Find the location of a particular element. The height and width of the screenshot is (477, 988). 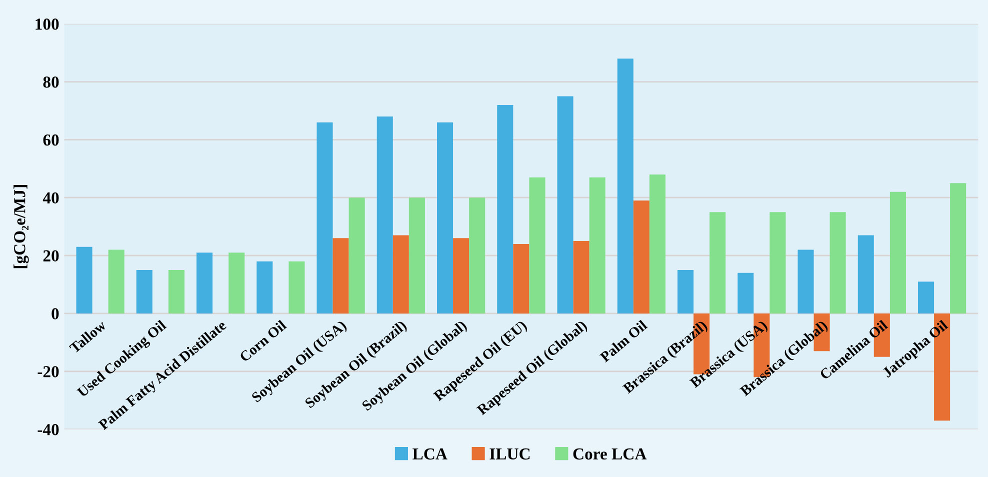

y-tick-label: 80 is located at coordinates (51, 82).